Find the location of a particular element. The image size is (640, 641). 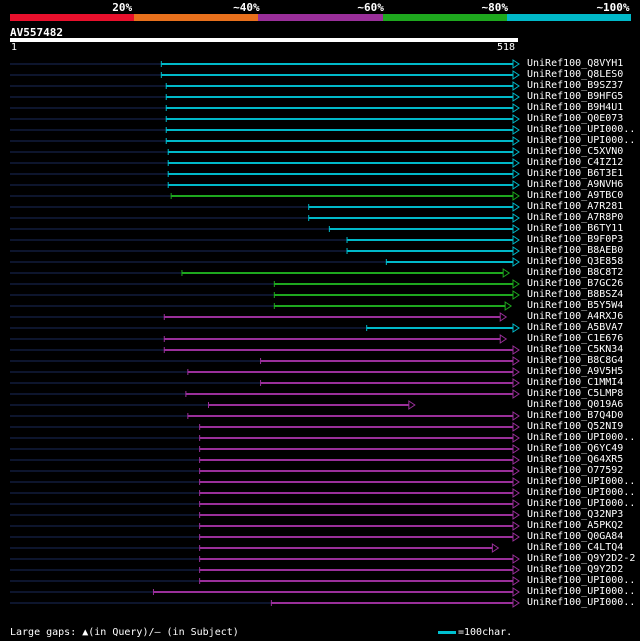

hit-label: UniRef100_B8AEB0 is located at coordinates (575, 250).